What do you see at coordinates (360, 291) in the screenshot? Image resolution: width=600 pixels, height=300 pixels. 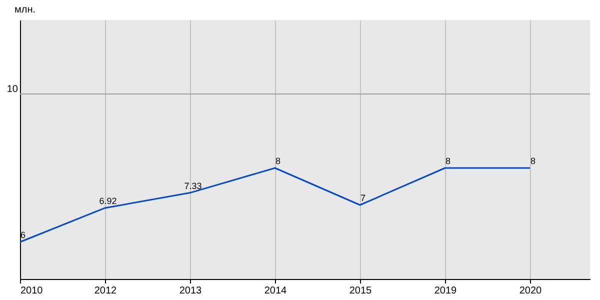 I see `x-tick-label: 2015` at bounding box center [360, 291].